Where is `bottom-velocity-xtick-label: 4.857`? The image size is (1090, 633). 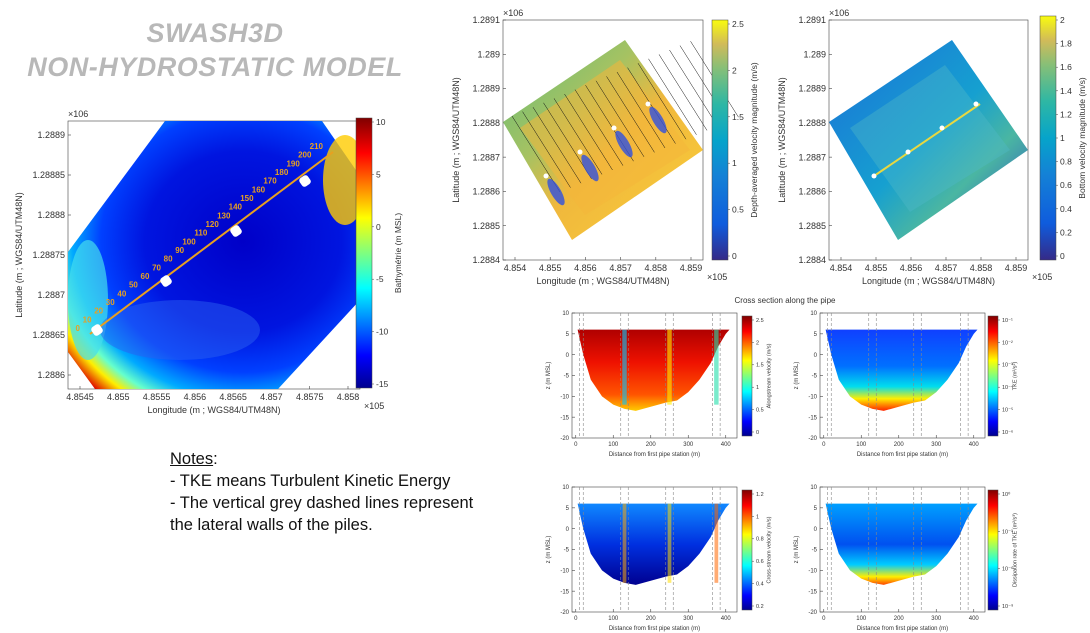
bottom-velocity-xtick-label: 4.857 is located at coordinates (946, 268).